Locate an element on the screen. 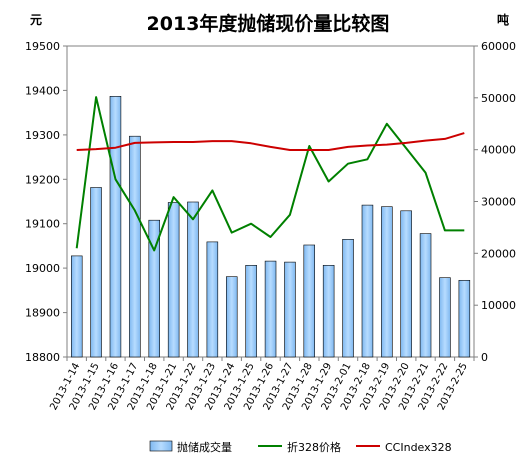  legend-bar-swatch is located at coordinates (161, 446).